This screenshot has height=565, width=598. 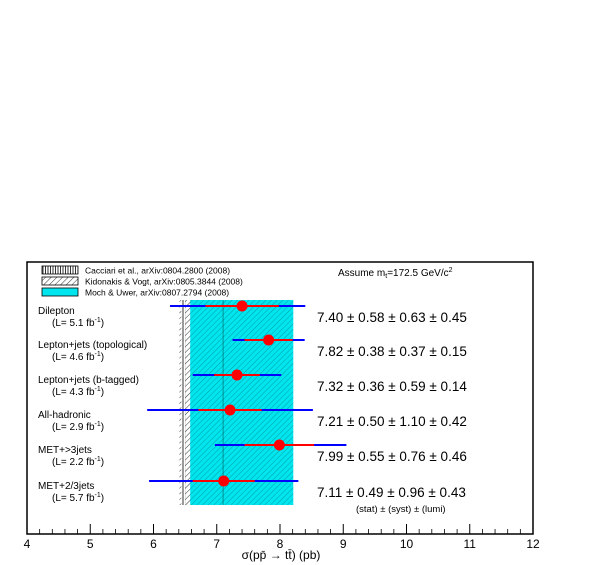 What do you see at coordinates (242, 402) in the screenshot?
I see `theory-band-cyan` at bounding box center [242, 402].